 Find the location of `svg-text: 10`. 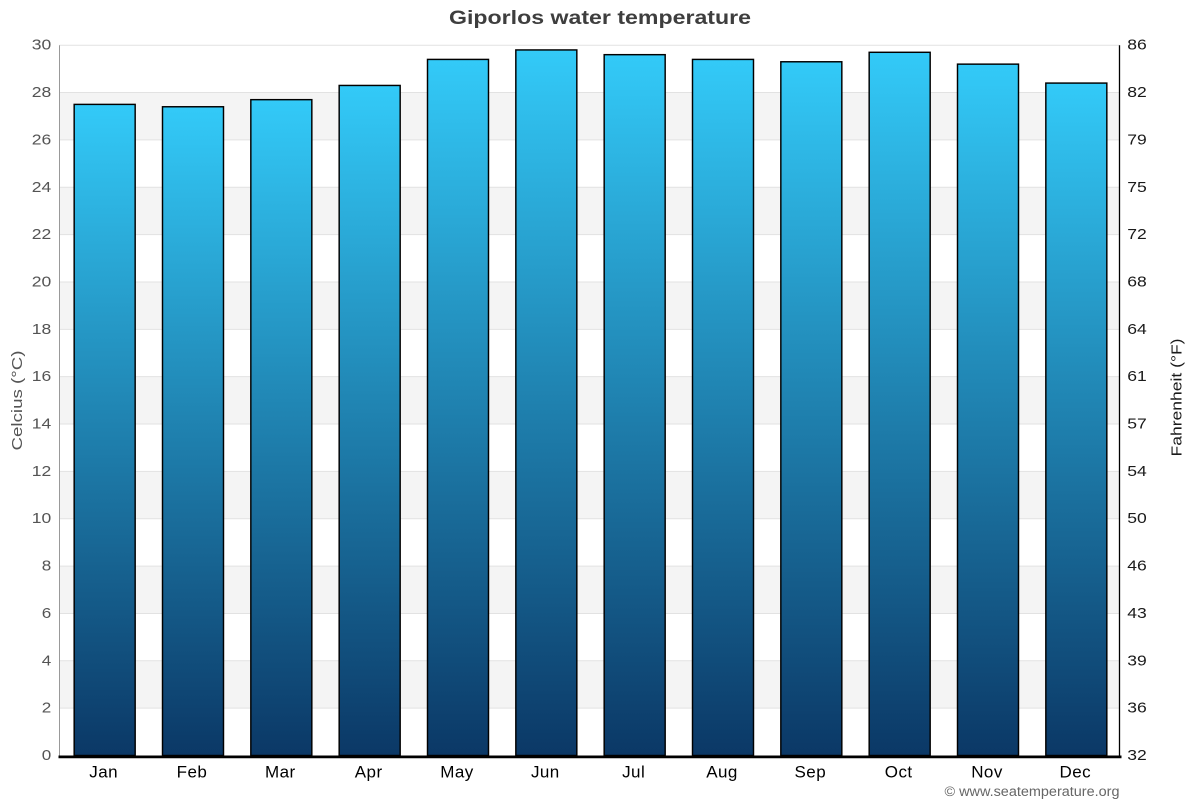

svg-text: 10 is located at coordinates (42, 518).